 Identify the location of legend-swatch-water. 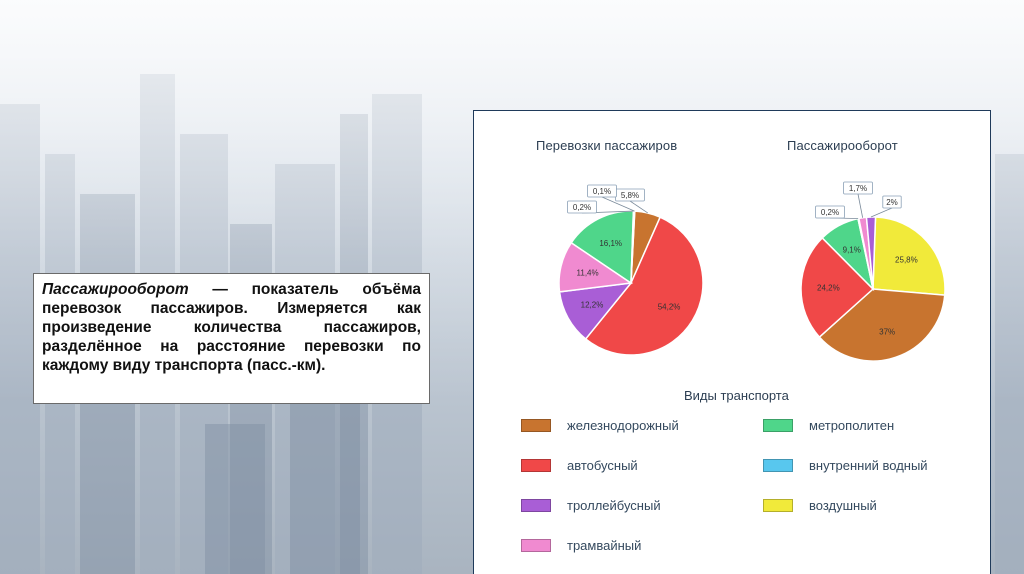
(778, 465).